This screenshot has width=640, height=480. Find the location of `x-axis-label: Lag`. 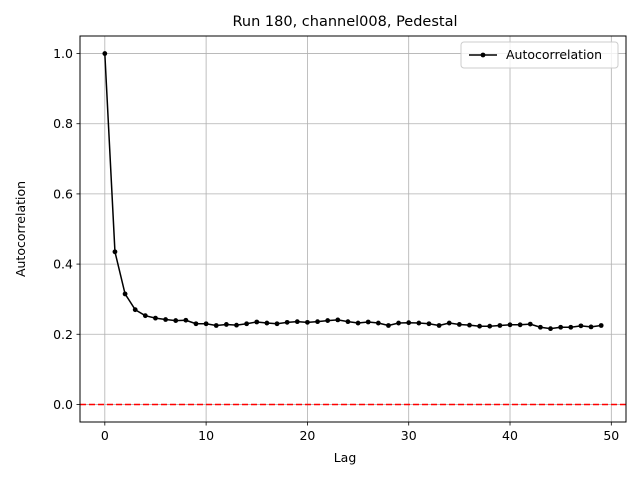

x-axis-label: Lag is located at coordinates (345, 457).